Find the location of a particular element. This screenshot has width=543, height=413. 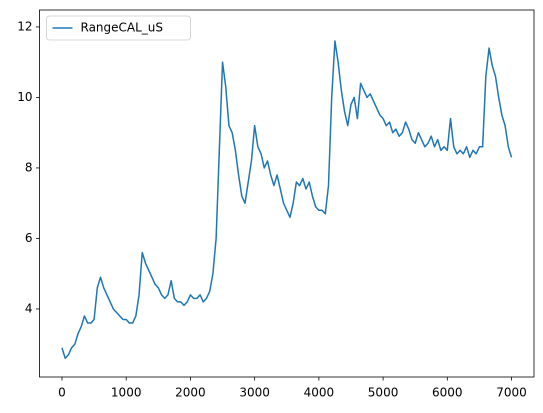

x-tick-label: 1000 is located at coordinates (126, 393).